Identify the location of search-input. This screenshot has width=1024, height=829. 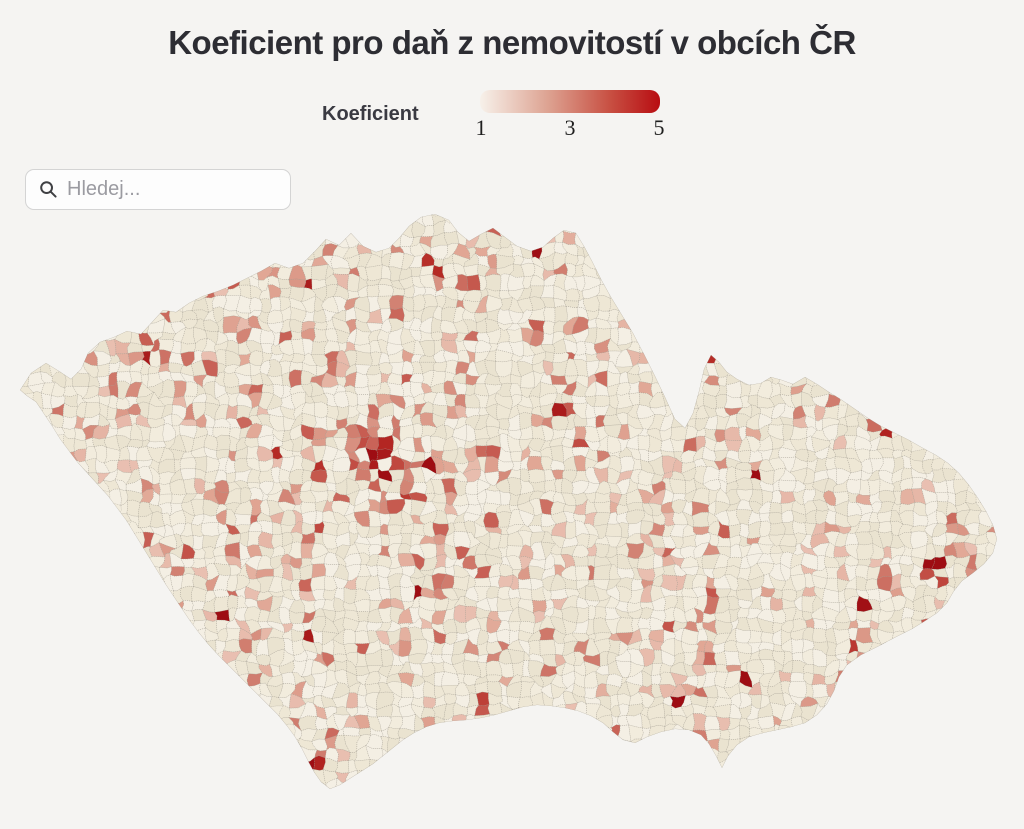
(174, 189).